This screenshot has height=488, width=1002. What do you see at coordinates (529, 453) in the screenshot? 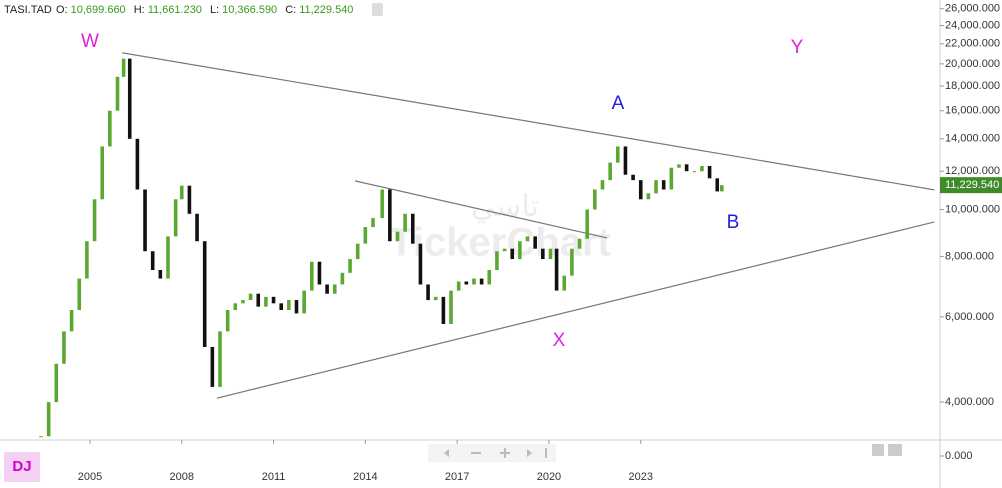
I see `scroll-right` at bounding box center [529, 453].